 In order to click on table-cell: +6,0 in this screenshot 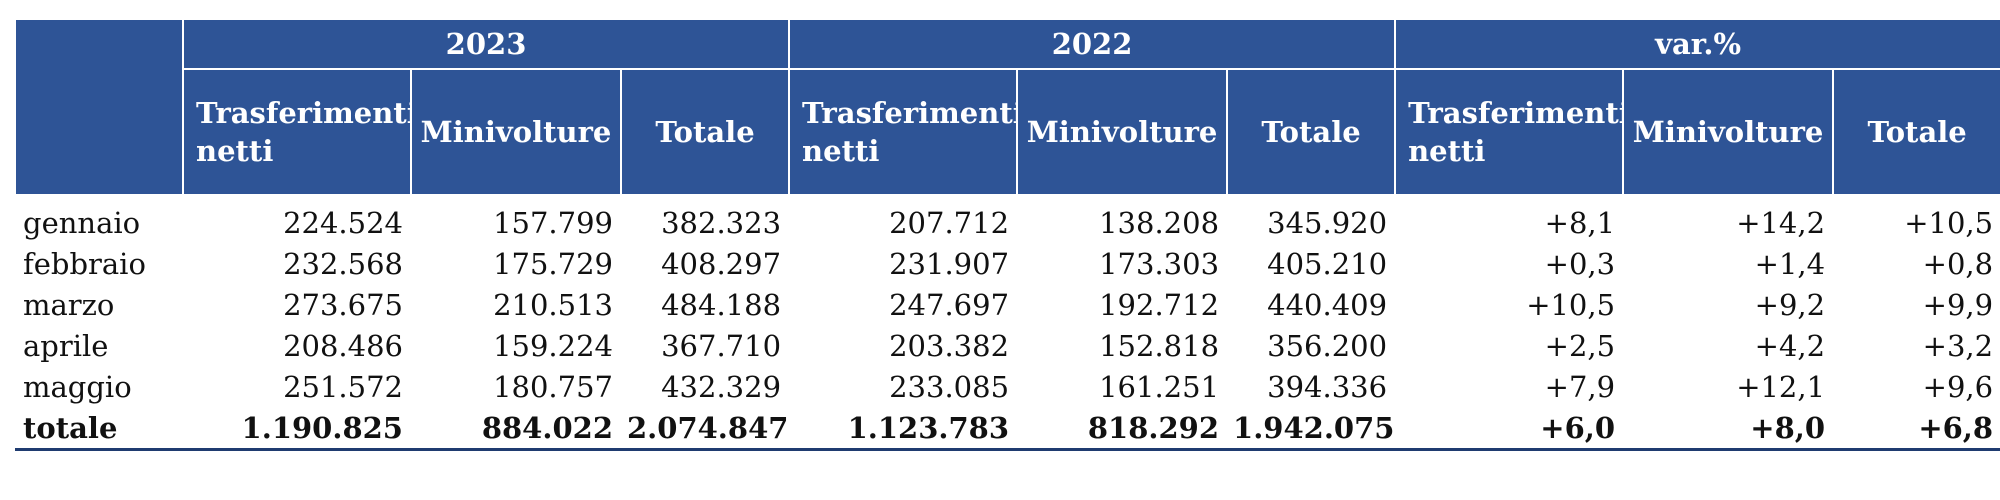, I will do `click(1509, 429)`.